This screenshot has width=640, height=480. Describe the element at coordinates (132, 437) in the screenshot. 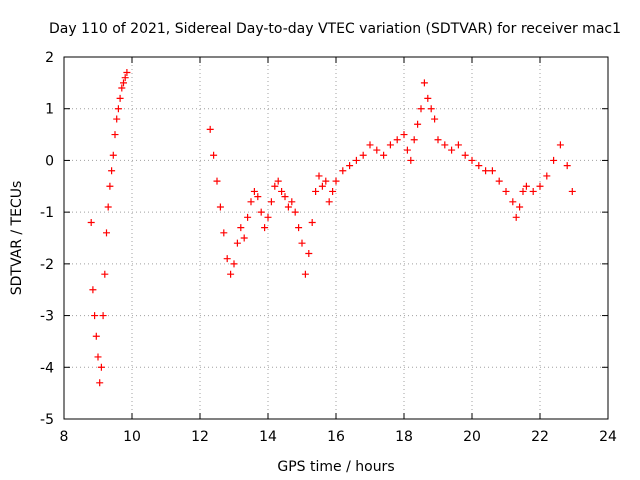

I see `x-tick-label: 10` at that location.